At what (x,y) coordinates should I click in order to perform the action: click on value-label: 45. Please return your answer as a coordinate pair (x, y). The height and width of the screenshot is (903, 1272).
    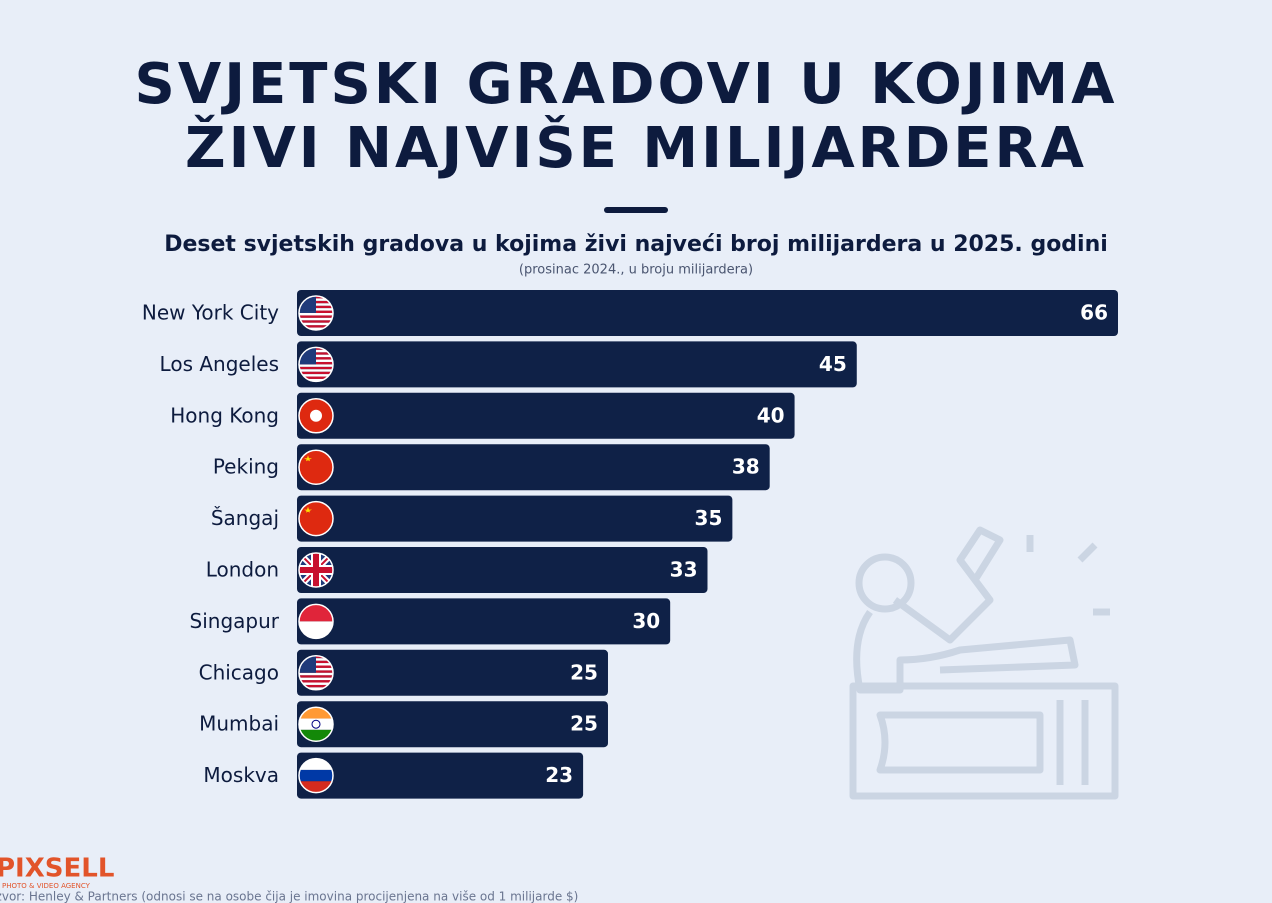
    Looking at the image, I should click on (833, 364).